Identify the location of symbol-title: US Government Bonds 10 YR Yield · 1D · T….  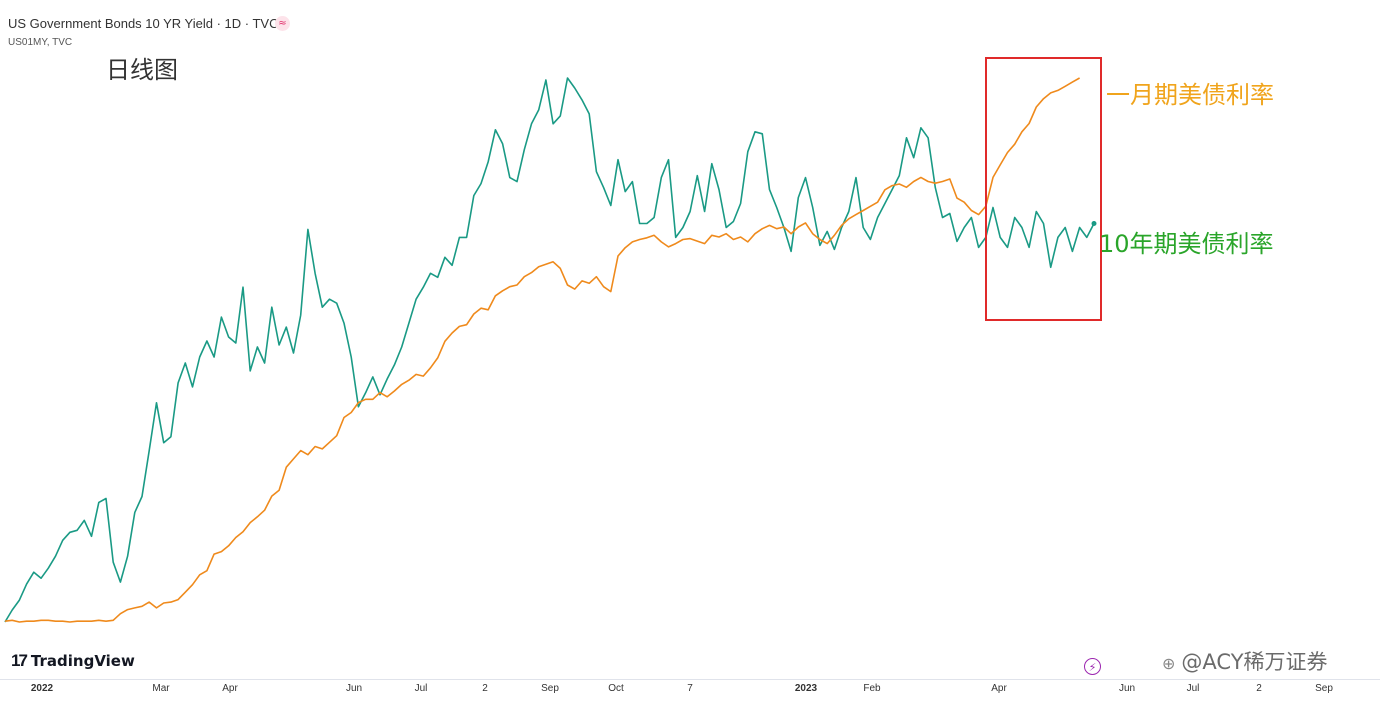
(143, 23).